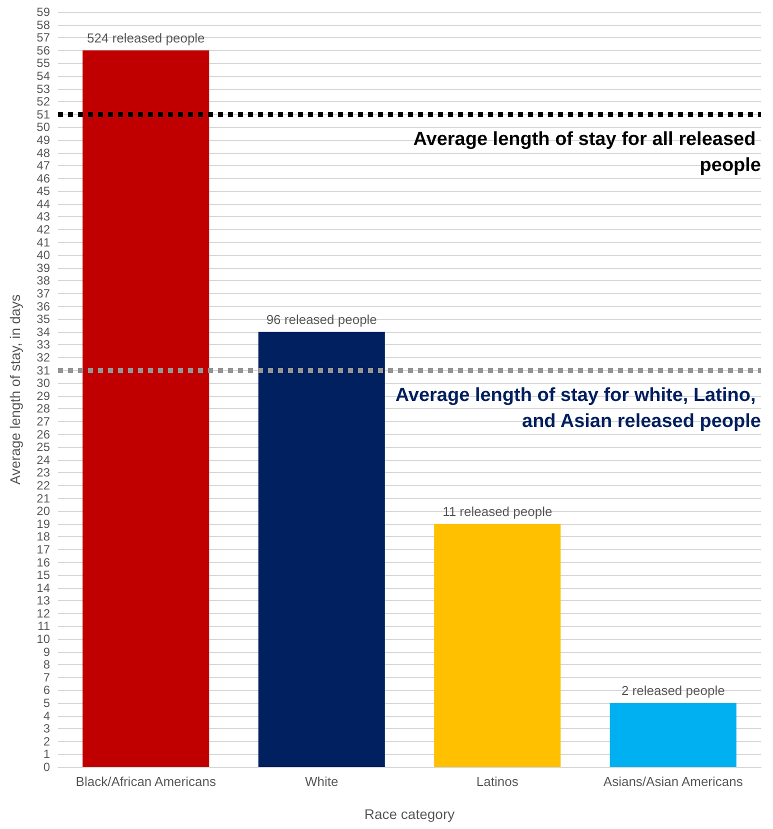 The width and height of the screenshot is (773, 829). What do you see at coordinates (43, 523) in the screenshot?
I see `y-tick-label: 19` at bounding box center [43, 523].